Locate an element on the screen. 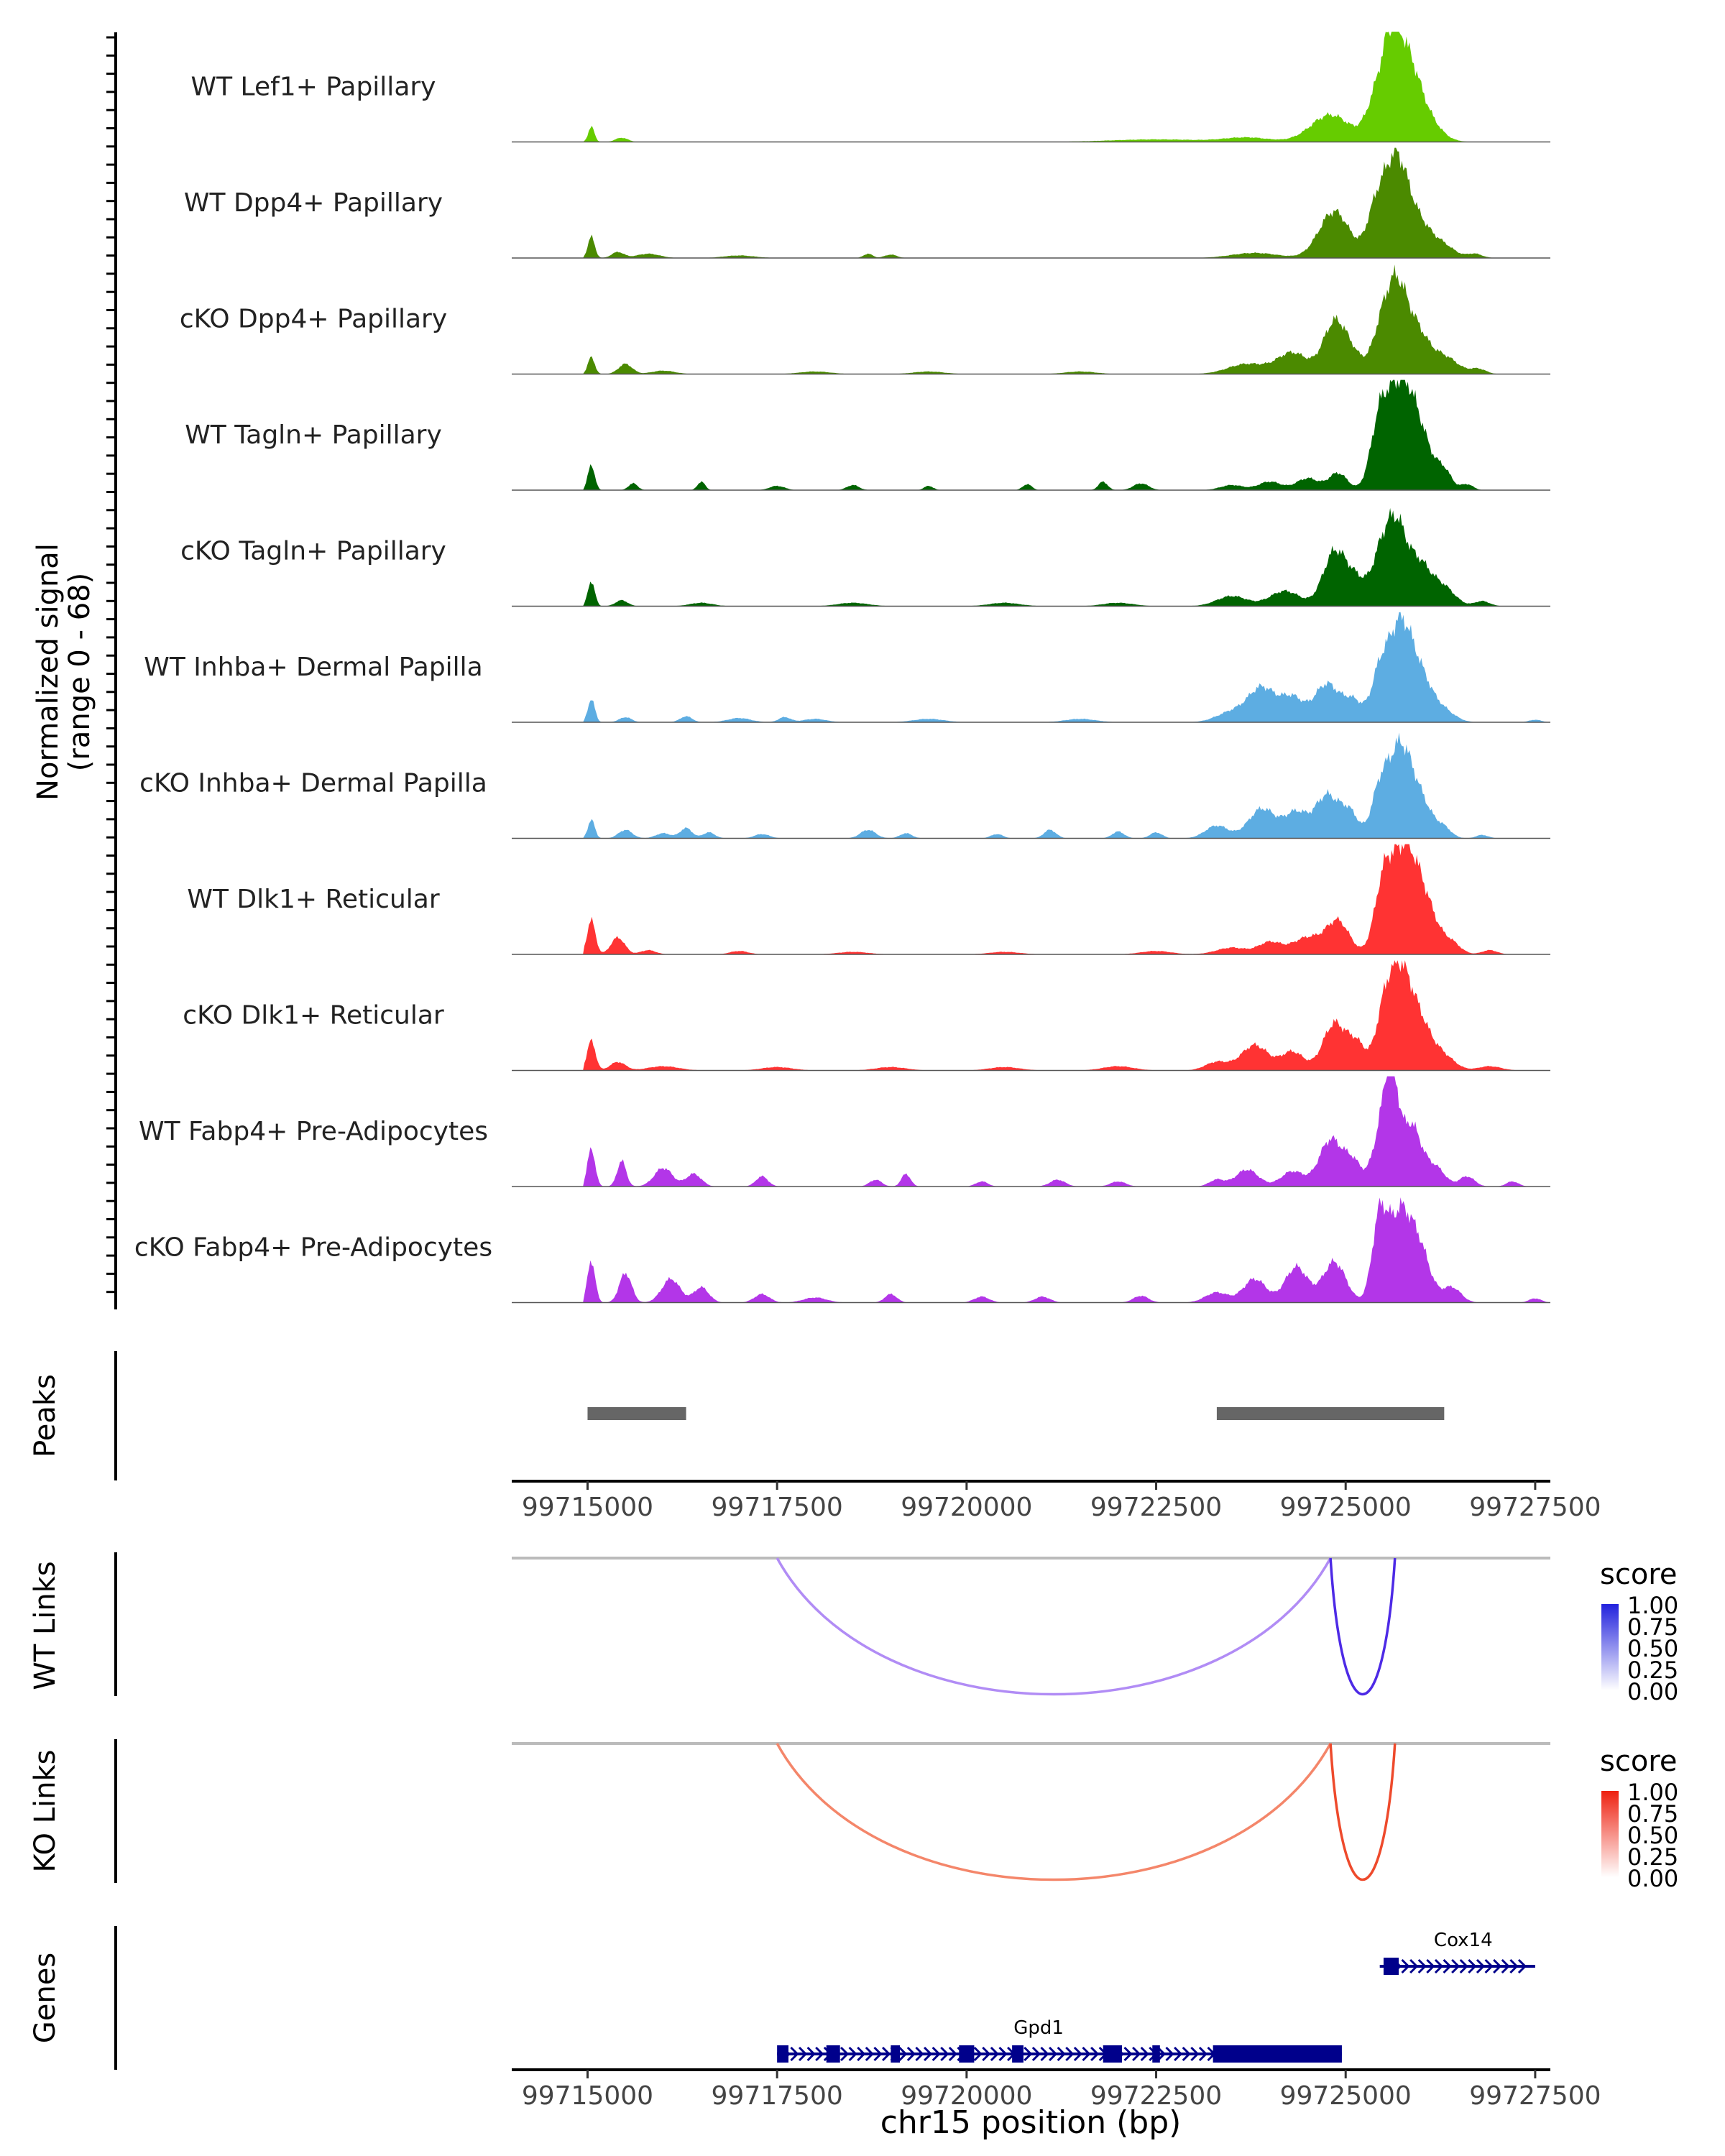  link-arc is located at coordinates (1363, 1626).